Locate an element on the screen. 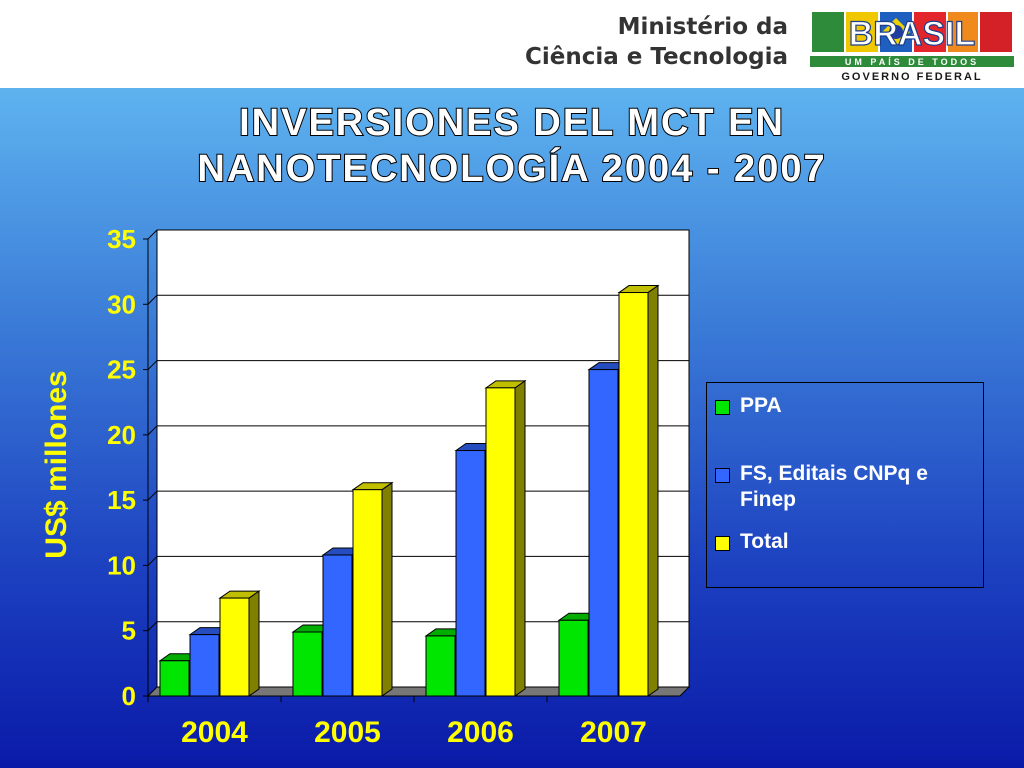  brasil-logo: BRASIL UM PAÍS DE TODOS GOVERNO FEDERAL is located at coordinates (912, 46).